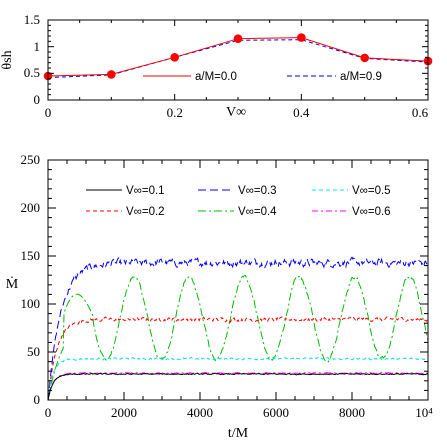 This screenshot has width=447, height=447. What do you see at coordinates (238, 433) in the screenshot?
I see `bottom-x-axis-label: t/M` at bounding box center [238, 433].